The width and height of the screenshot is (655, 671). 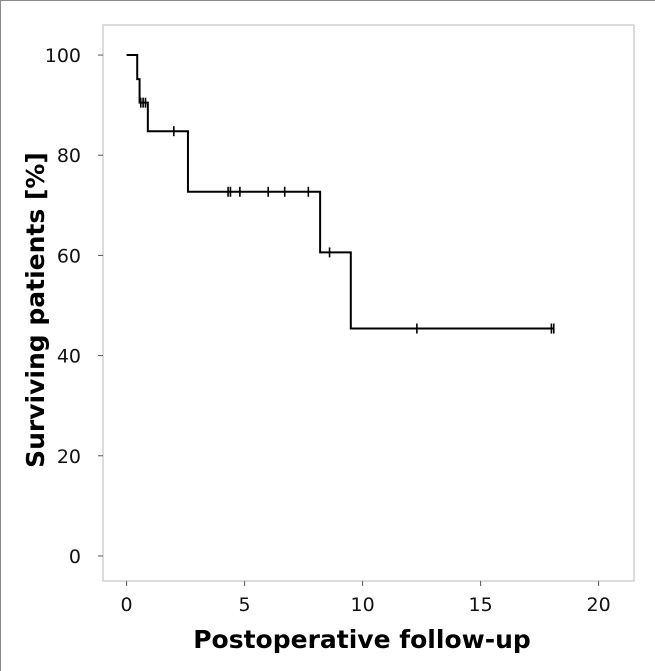 What do you see at coordinates (75, 557) in the screenshot?
I see `y-tick-label: 0` at bounding box center [75, 557].